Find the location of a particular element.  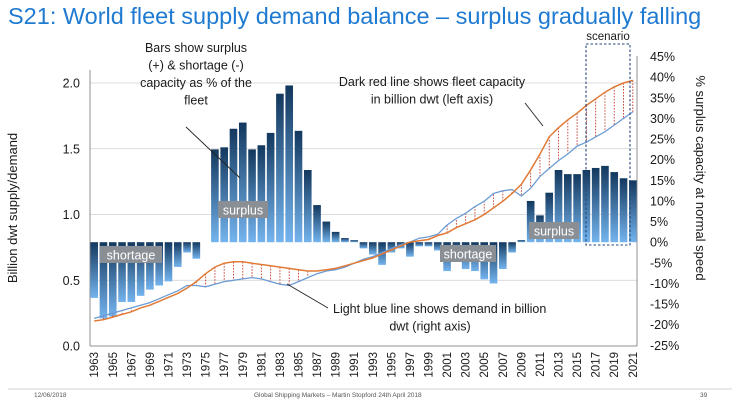

bar-2006 is located at coordinates (493, 263).